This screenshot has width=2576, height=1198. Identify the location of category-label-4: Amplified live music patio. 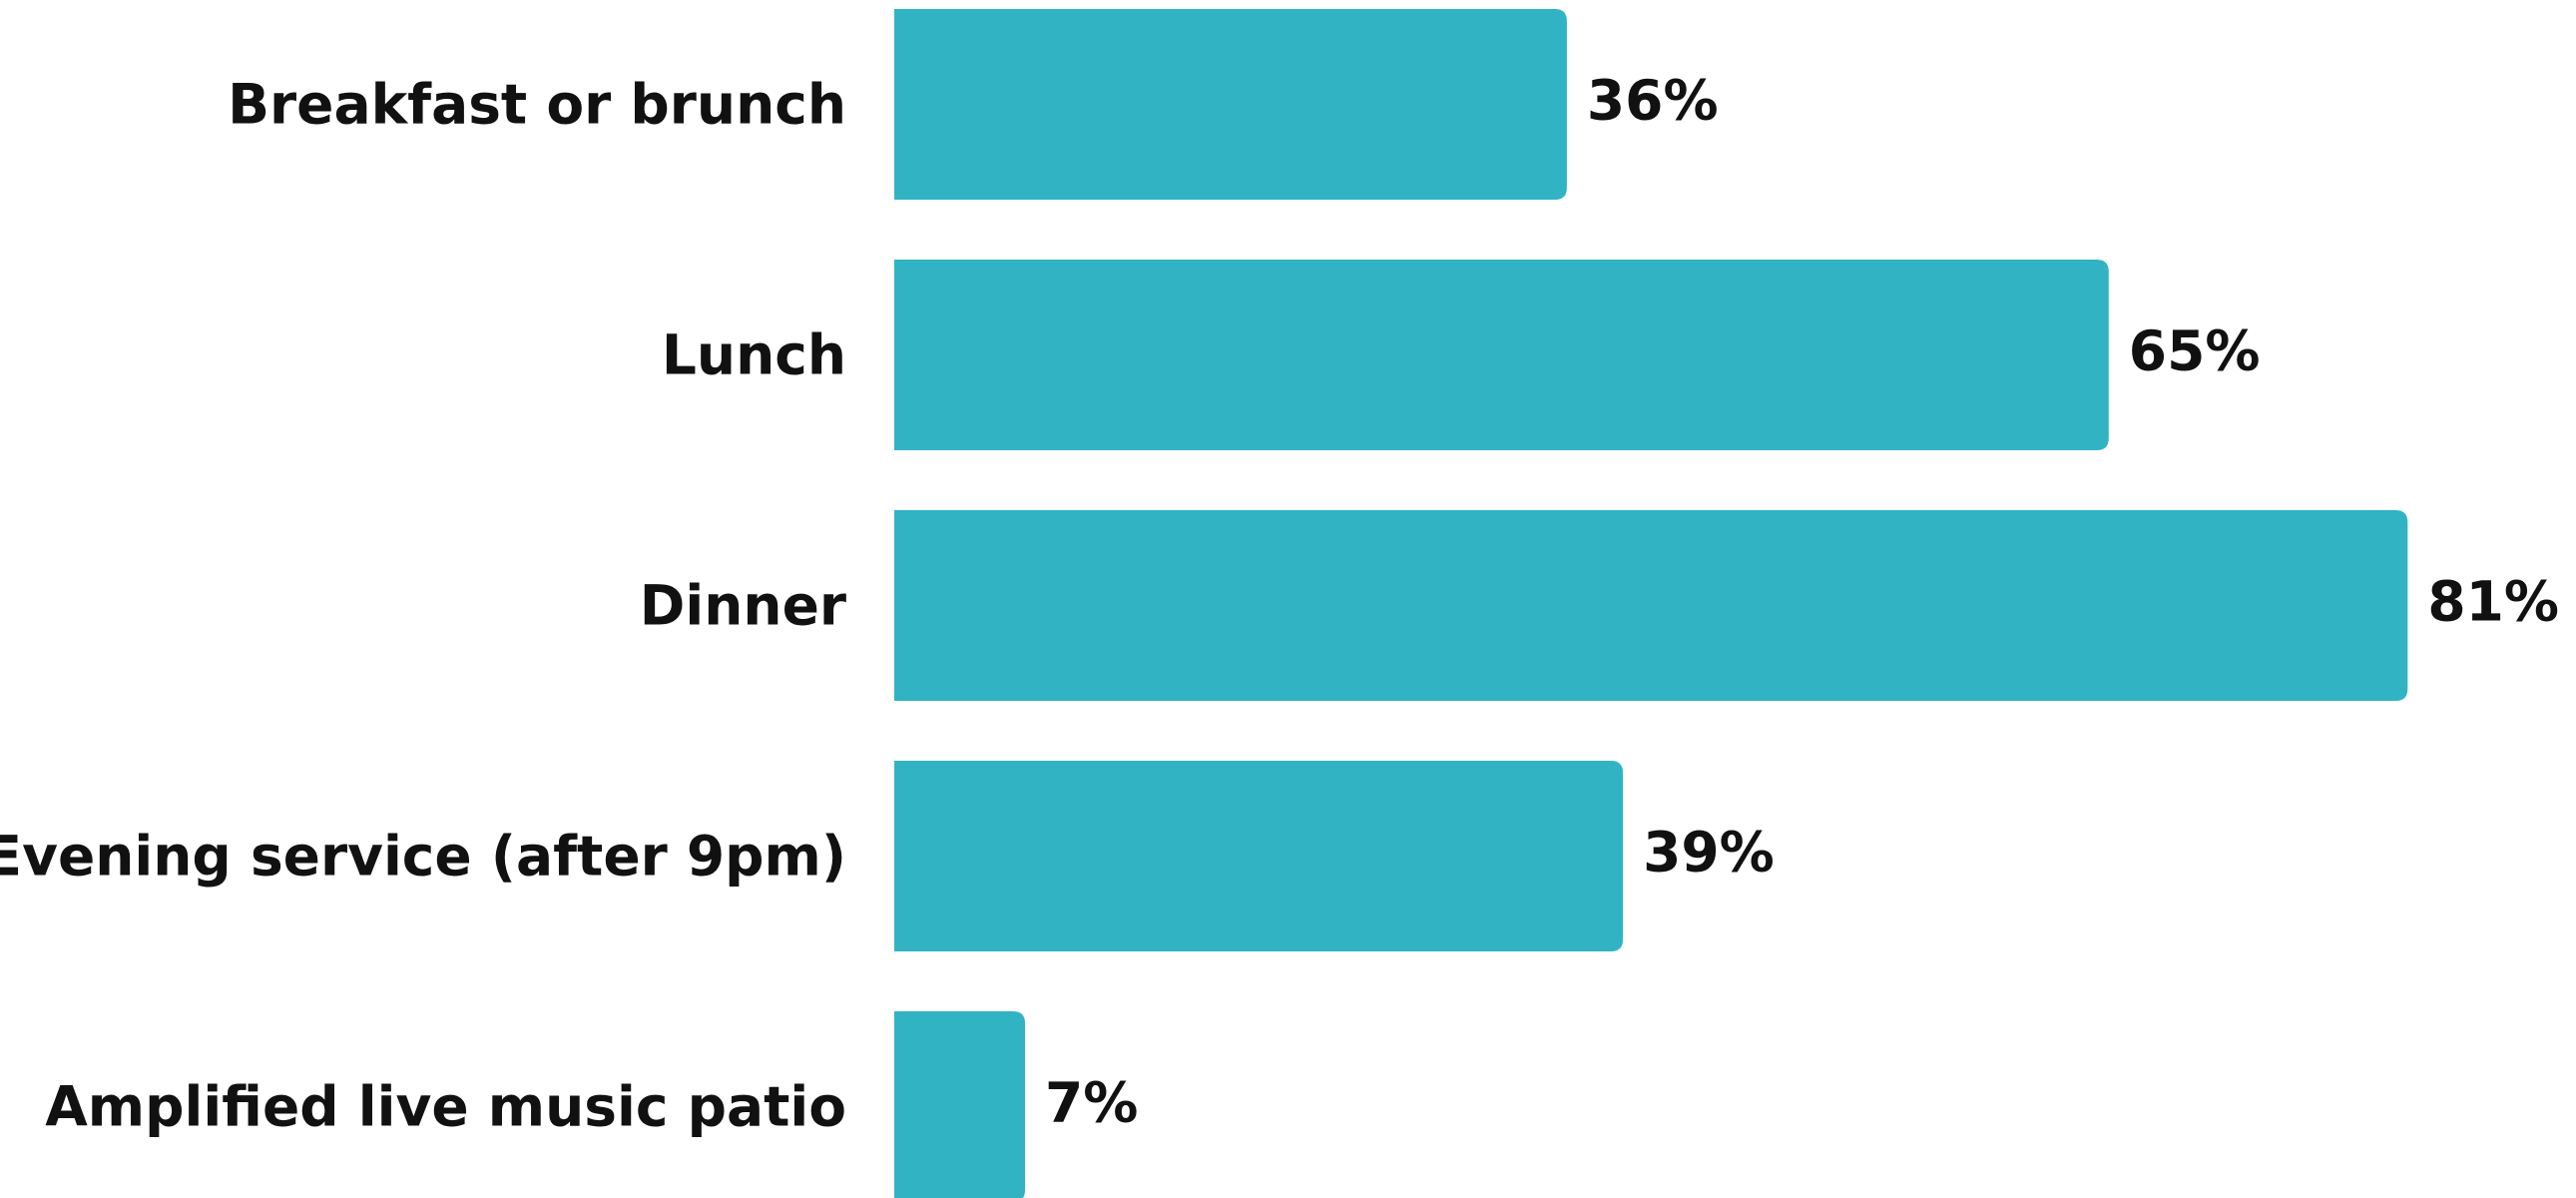
(446, 1107).